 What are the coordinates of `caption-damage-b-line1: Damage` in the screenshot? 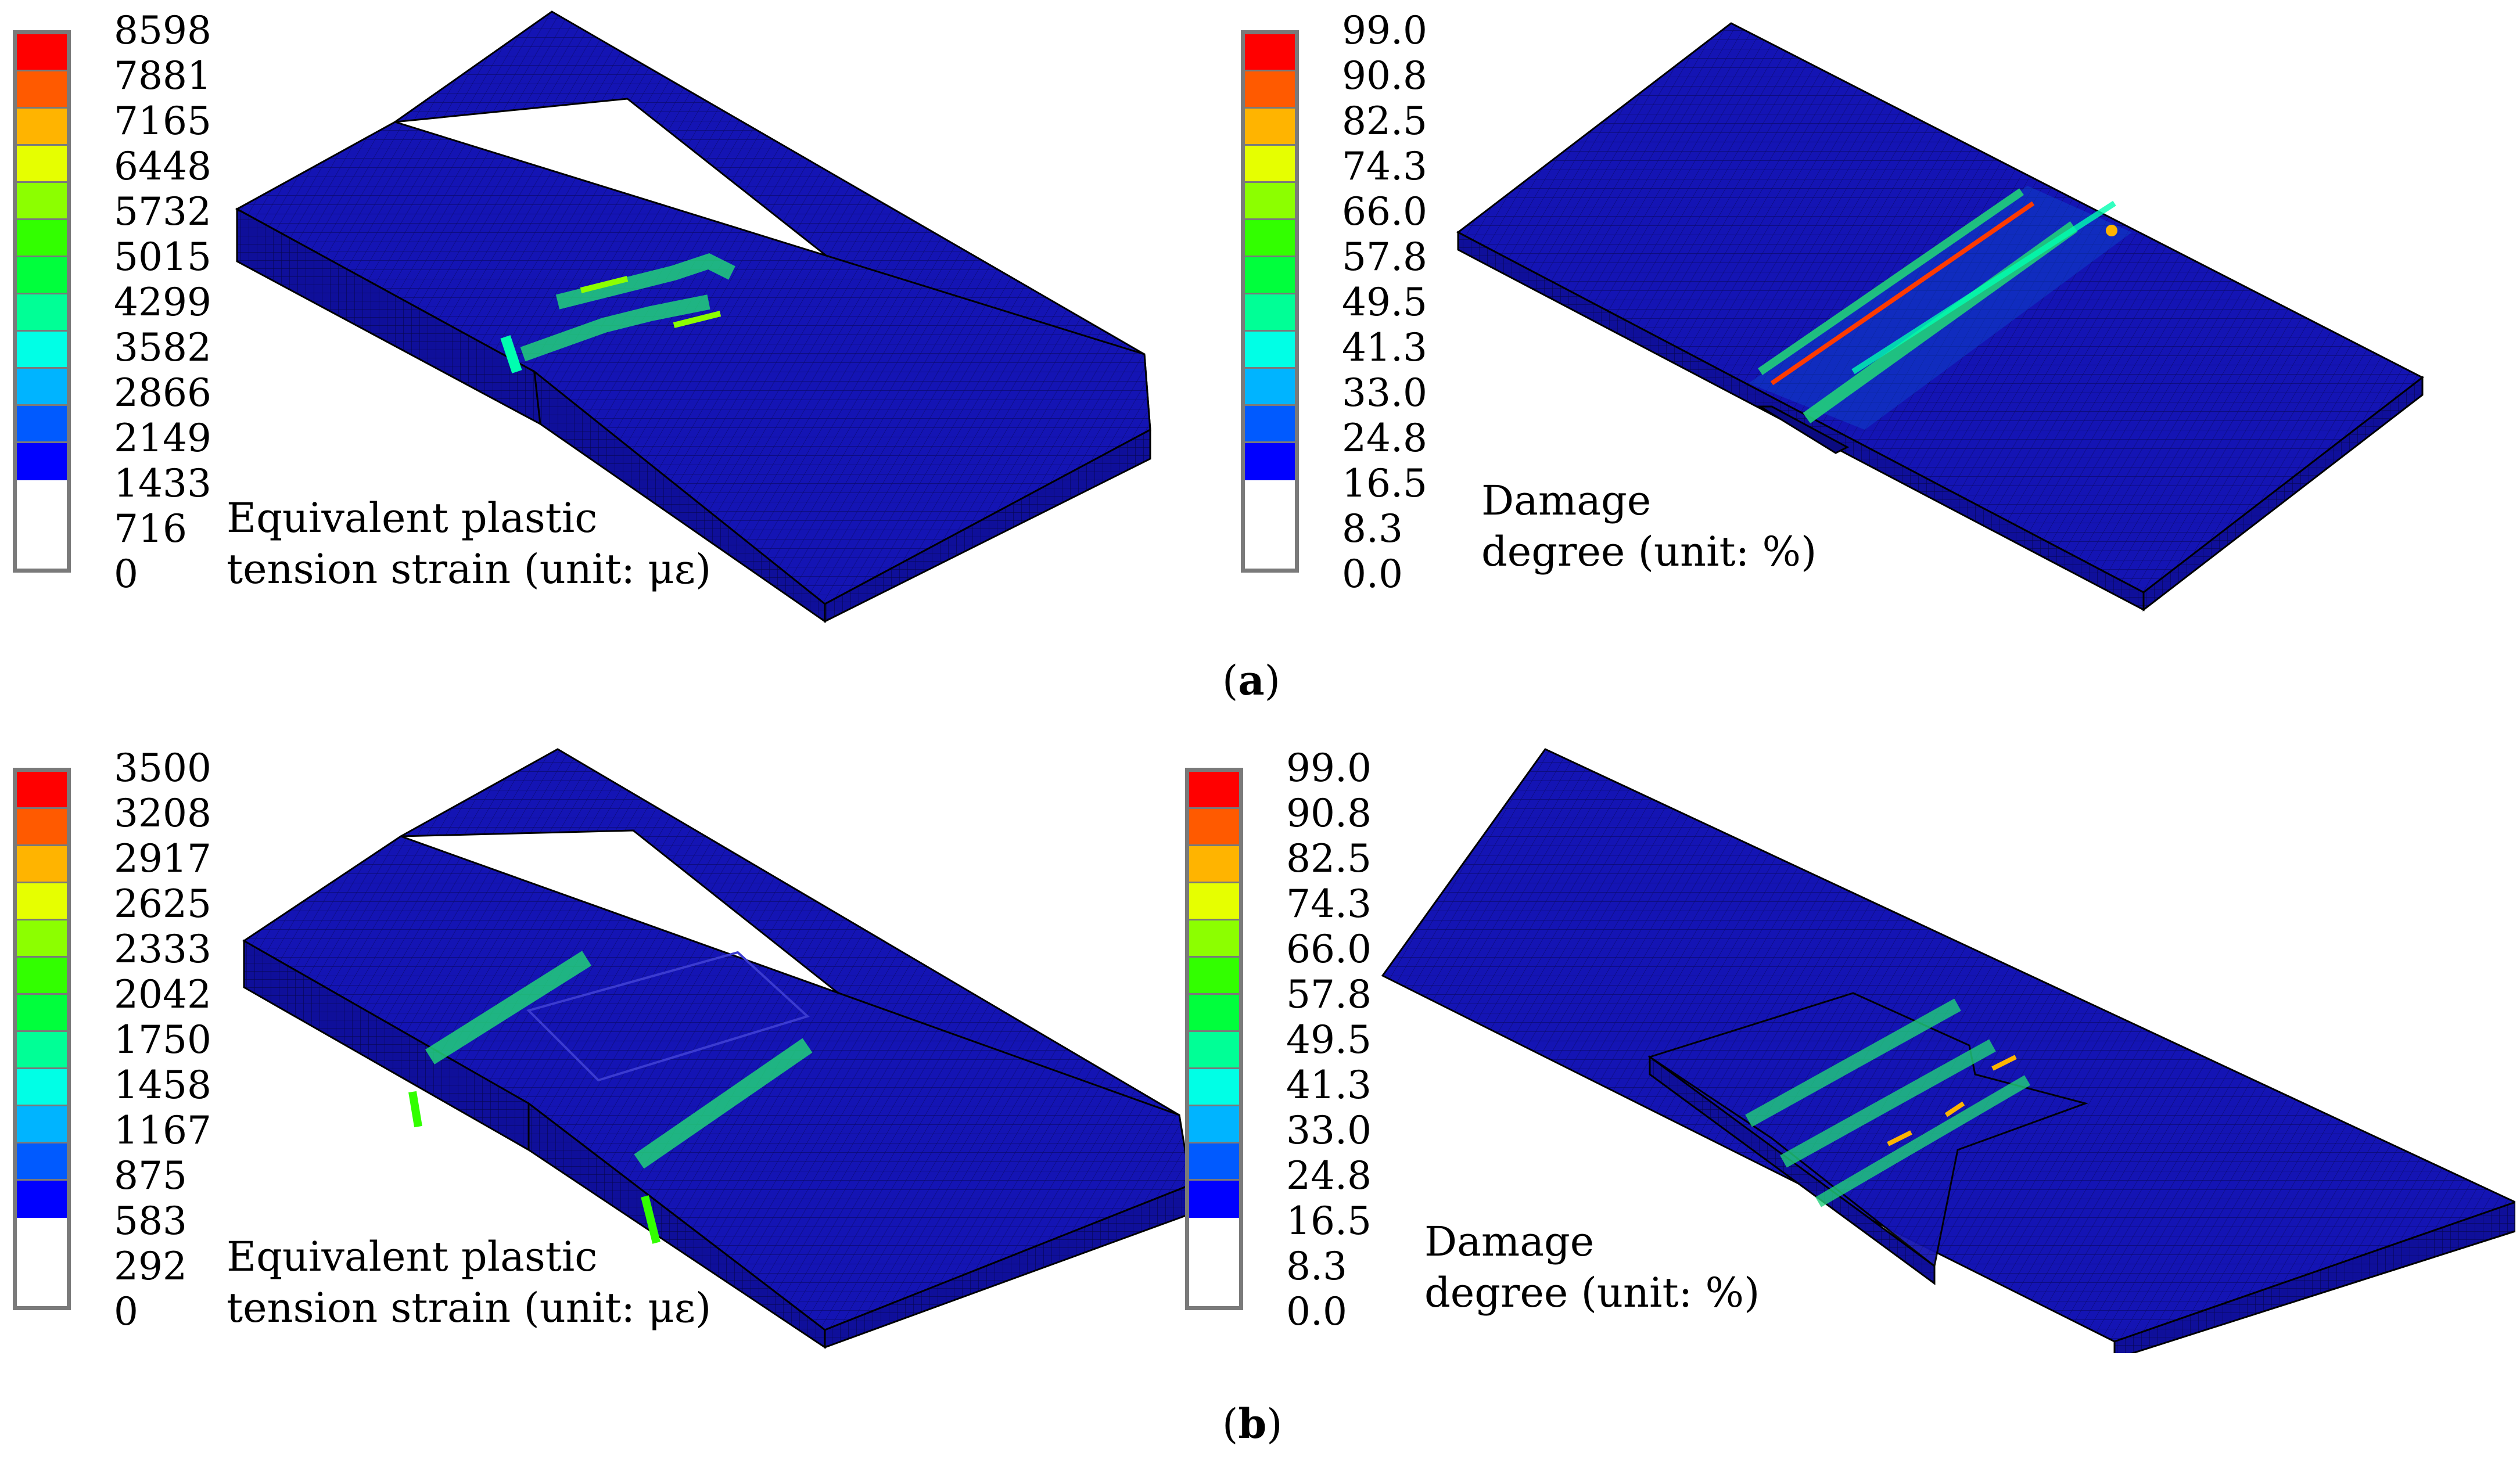 It's located at (1510, 1241).